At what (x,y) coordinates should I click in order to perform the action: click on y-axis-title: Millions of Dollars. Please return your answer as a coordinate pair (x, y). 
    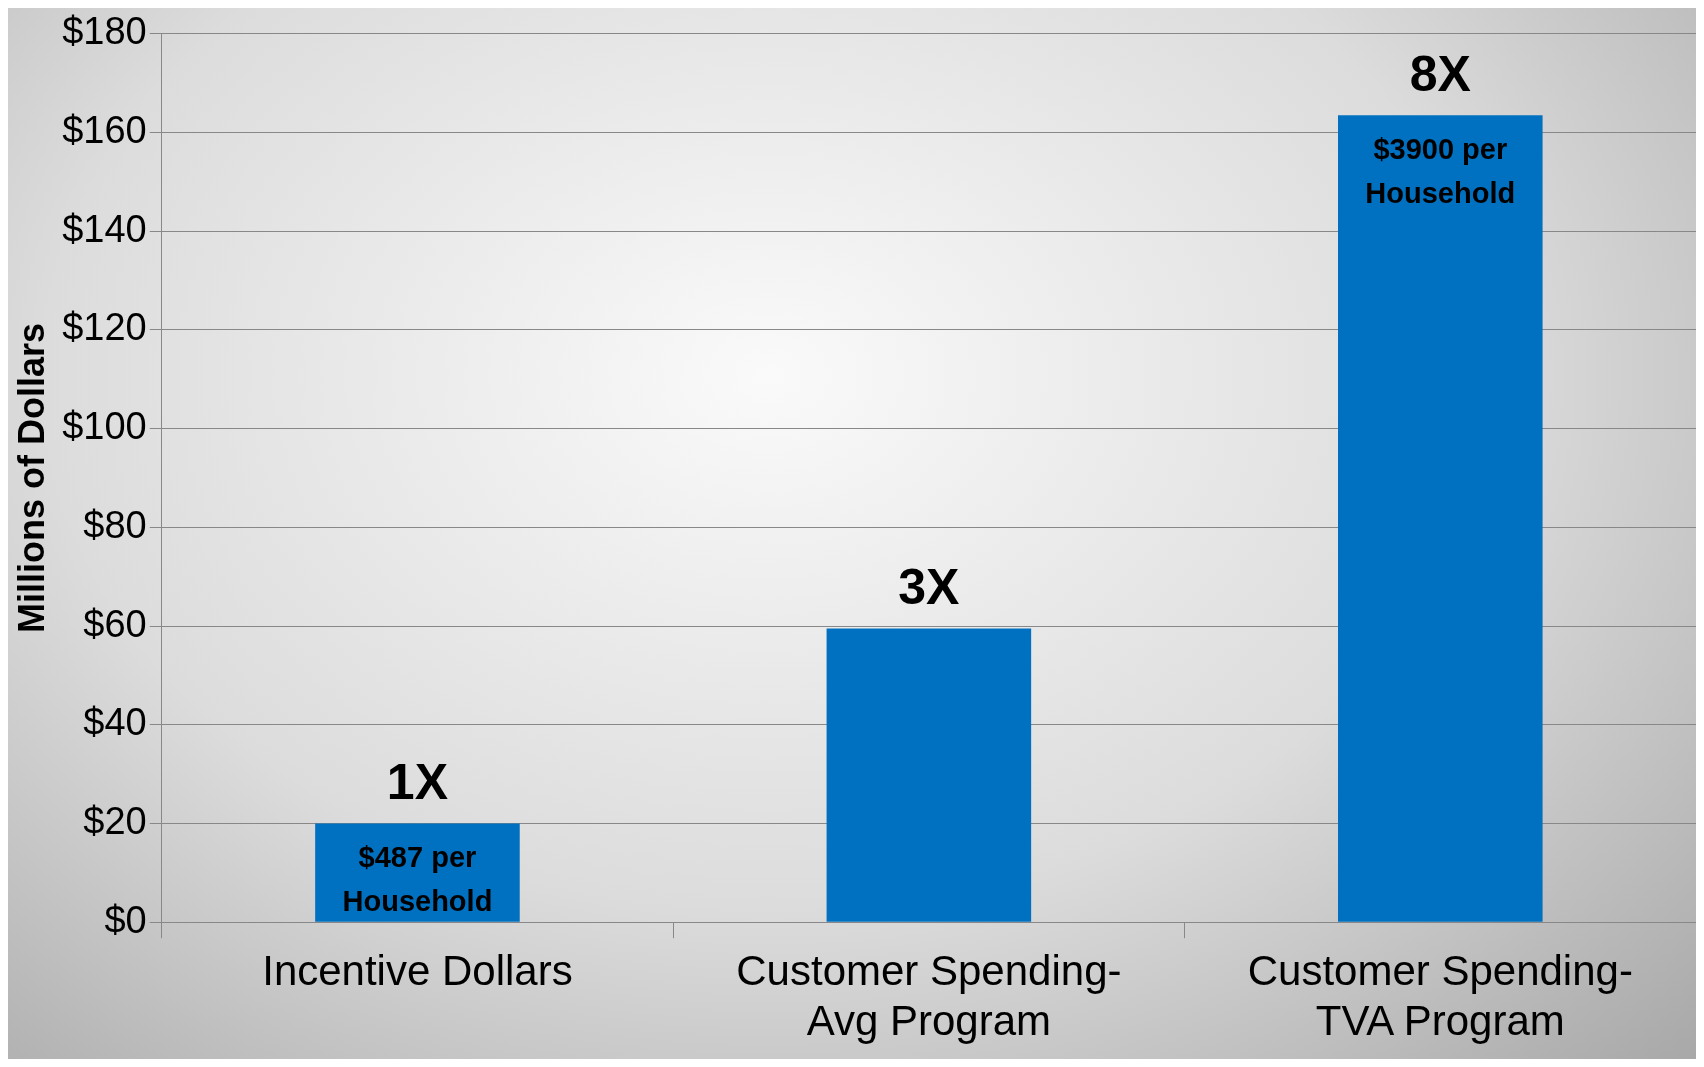
    Looking at the image, I should click on (31, 478).